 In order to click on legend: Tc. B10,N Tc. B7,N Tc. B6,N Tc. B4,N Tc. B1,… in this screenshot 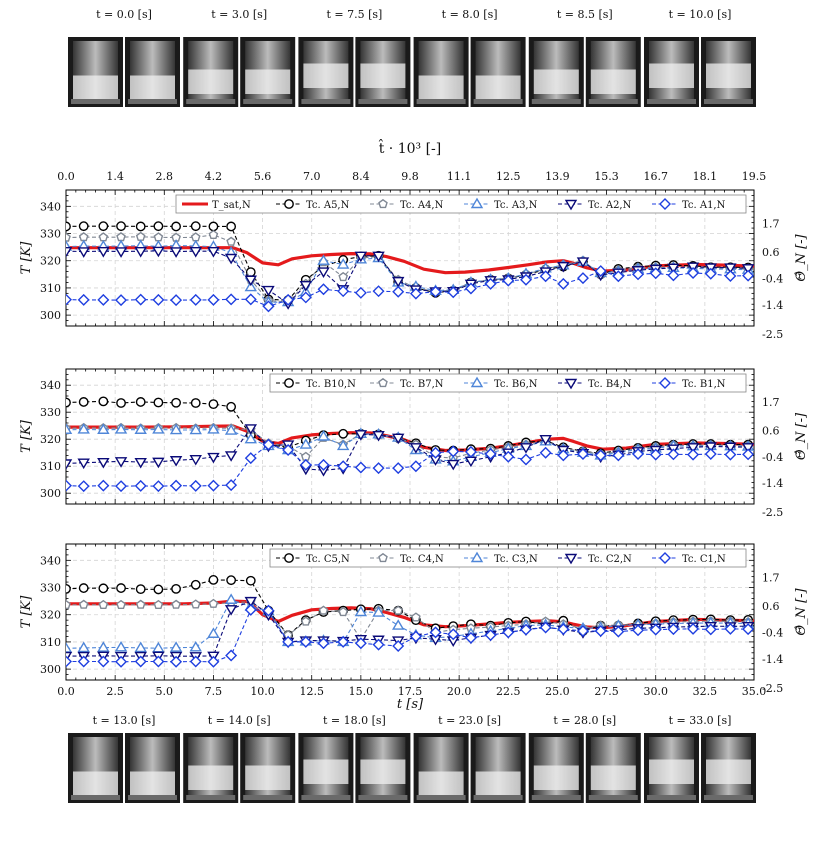, I will do `click(508, 383)`.